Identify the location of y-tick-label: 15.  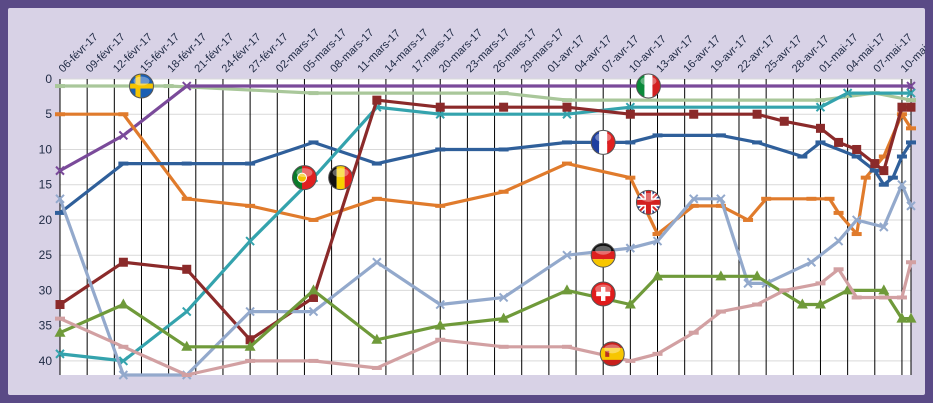
(46, 185).